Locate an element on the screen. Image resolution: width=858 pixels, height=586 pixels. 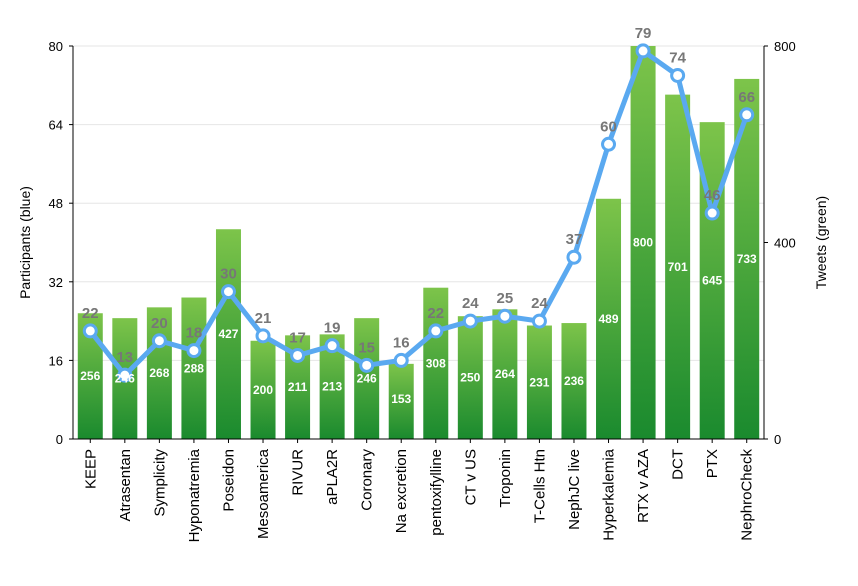
bar-value-label: 250 is located at coordinates (470, 378).